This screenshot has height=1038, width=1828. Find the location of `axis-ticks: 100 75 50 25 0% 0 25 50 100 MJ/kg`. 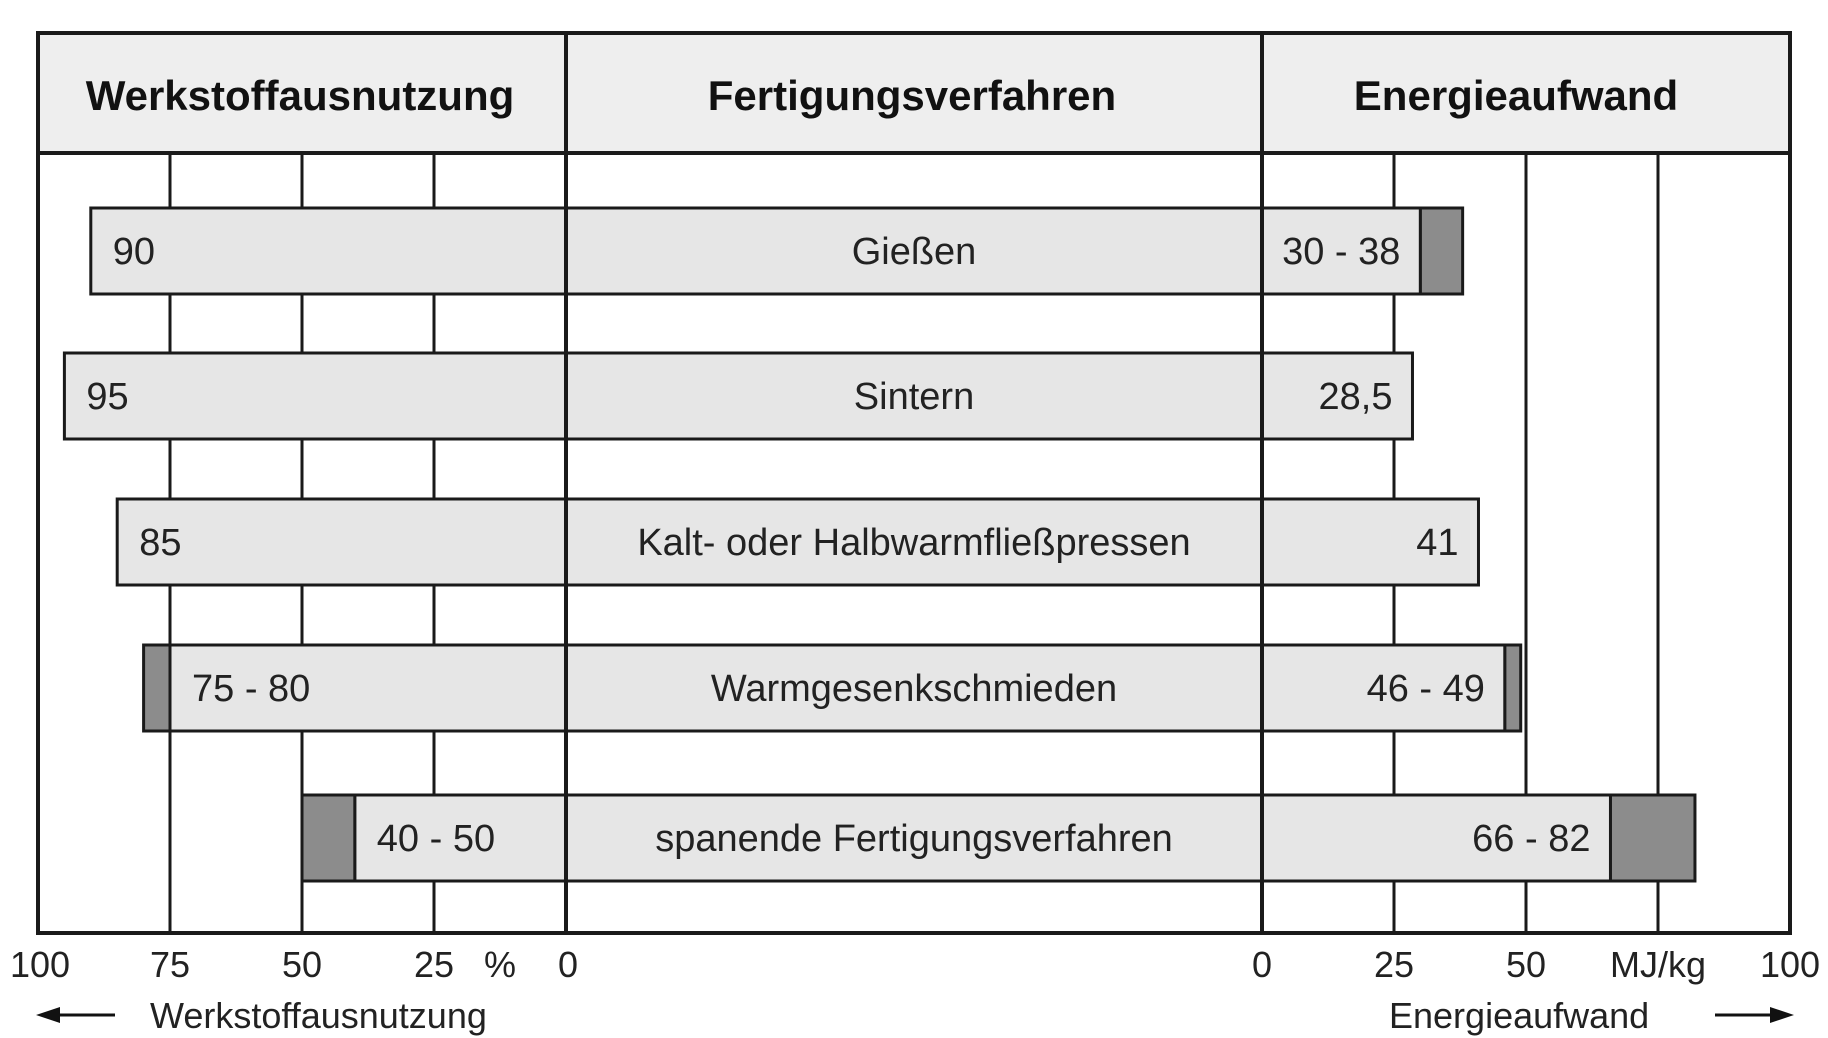

axis-ticks: 100 75 50 25 0% 0 25 50 100 MJ/kg is located at coordinates (915, 964).